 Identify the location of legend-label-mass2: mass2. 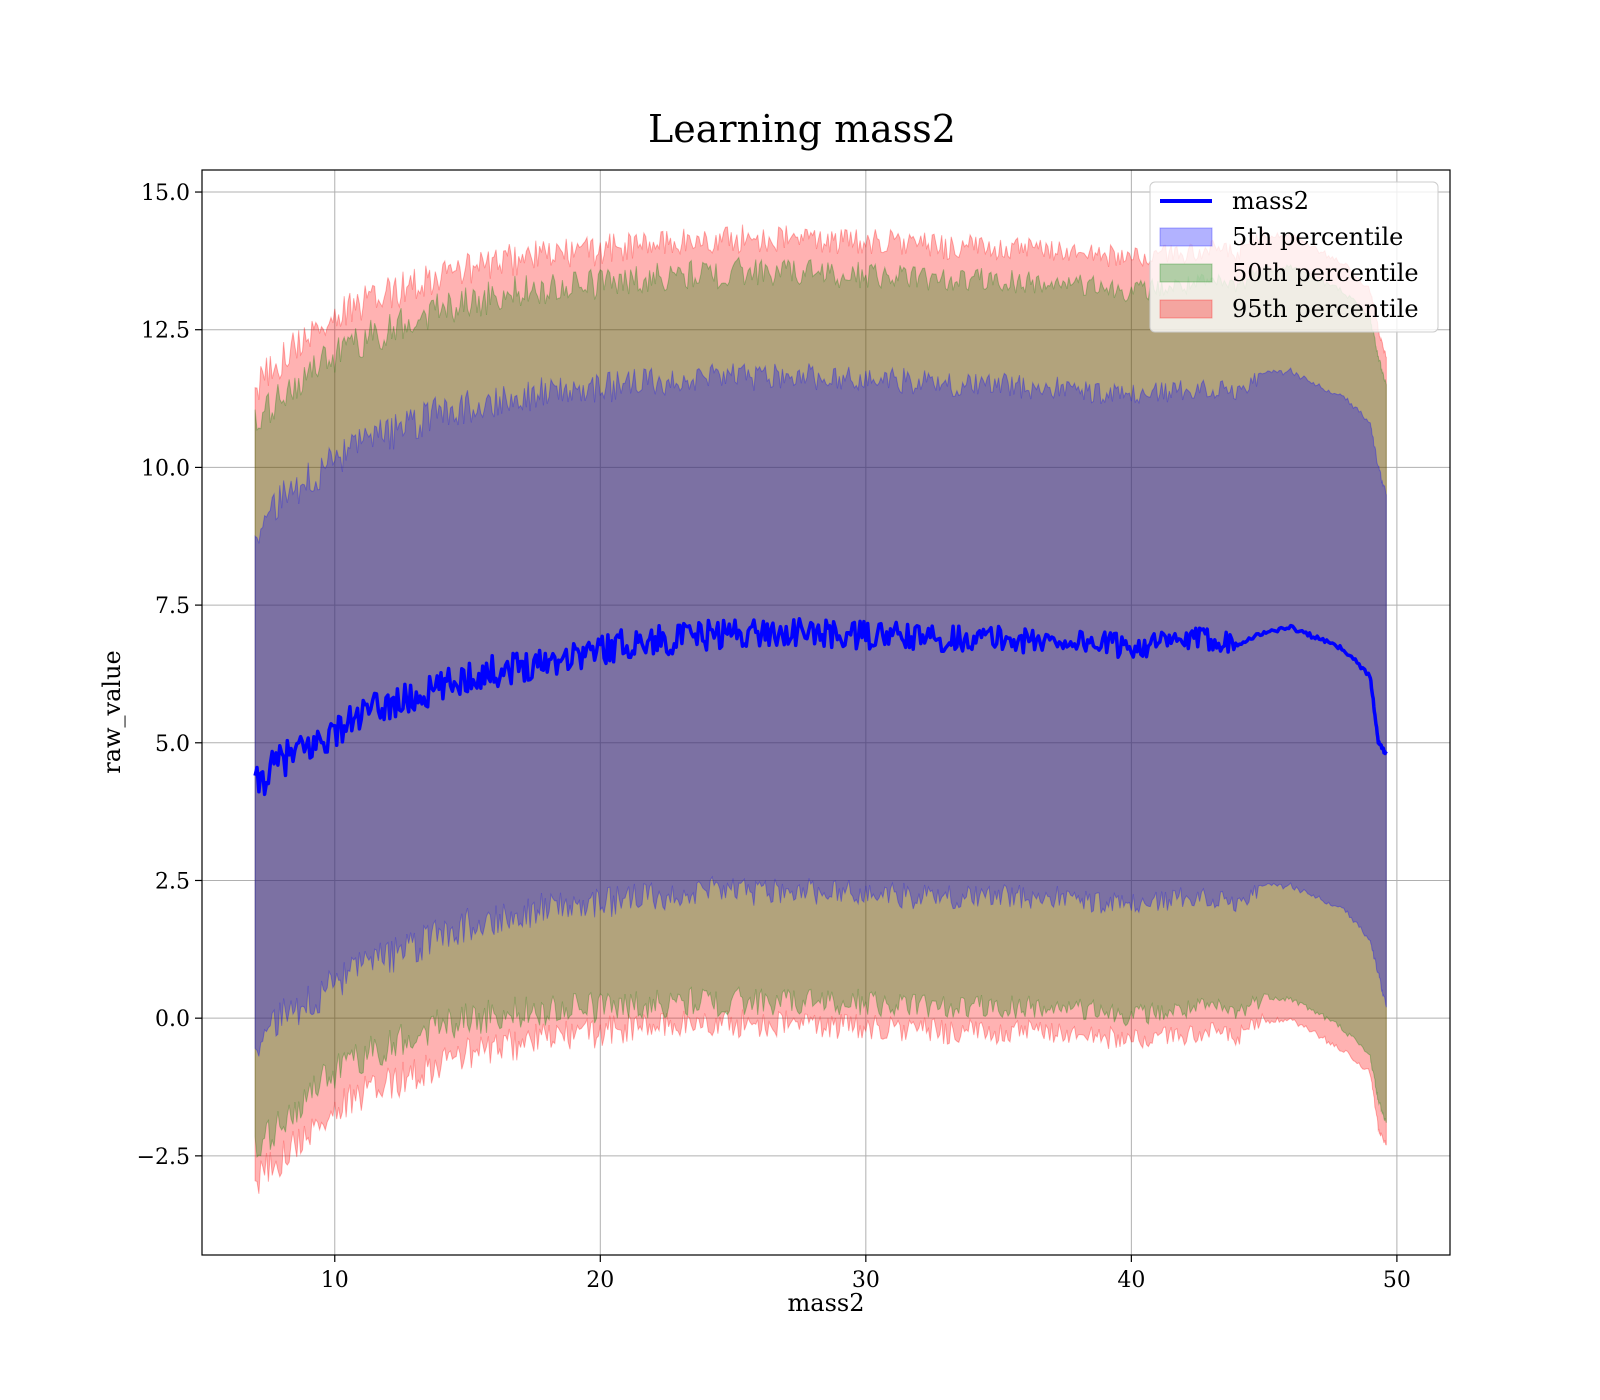
(1270, 201).